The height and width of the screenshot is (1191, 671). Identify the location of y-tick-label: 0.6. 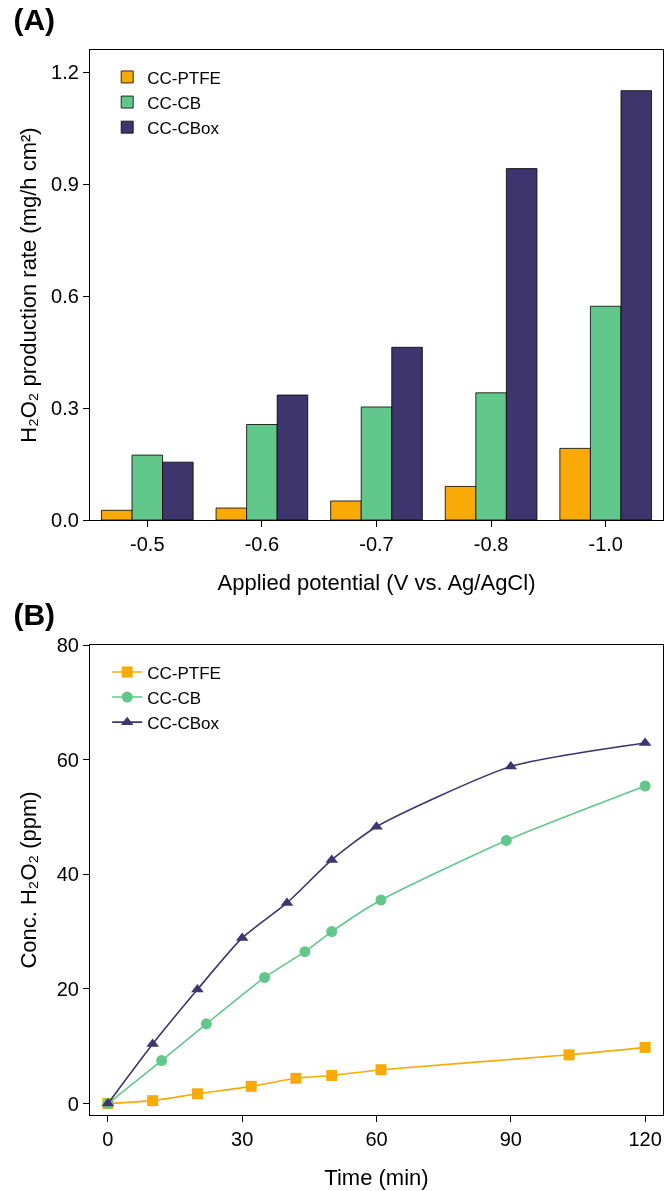
(65, 296).